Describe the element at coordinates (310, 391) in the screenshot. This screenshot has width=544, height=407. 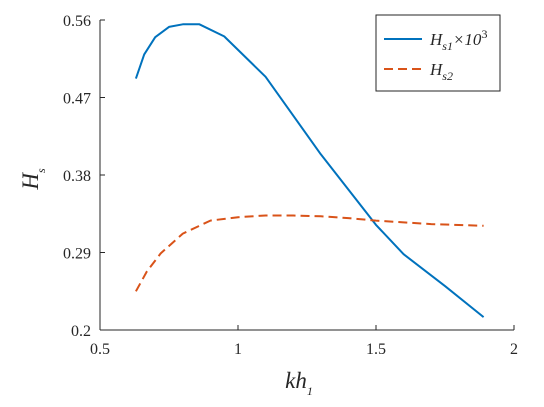
I see `x-axis-title-sub: 1` at that location.